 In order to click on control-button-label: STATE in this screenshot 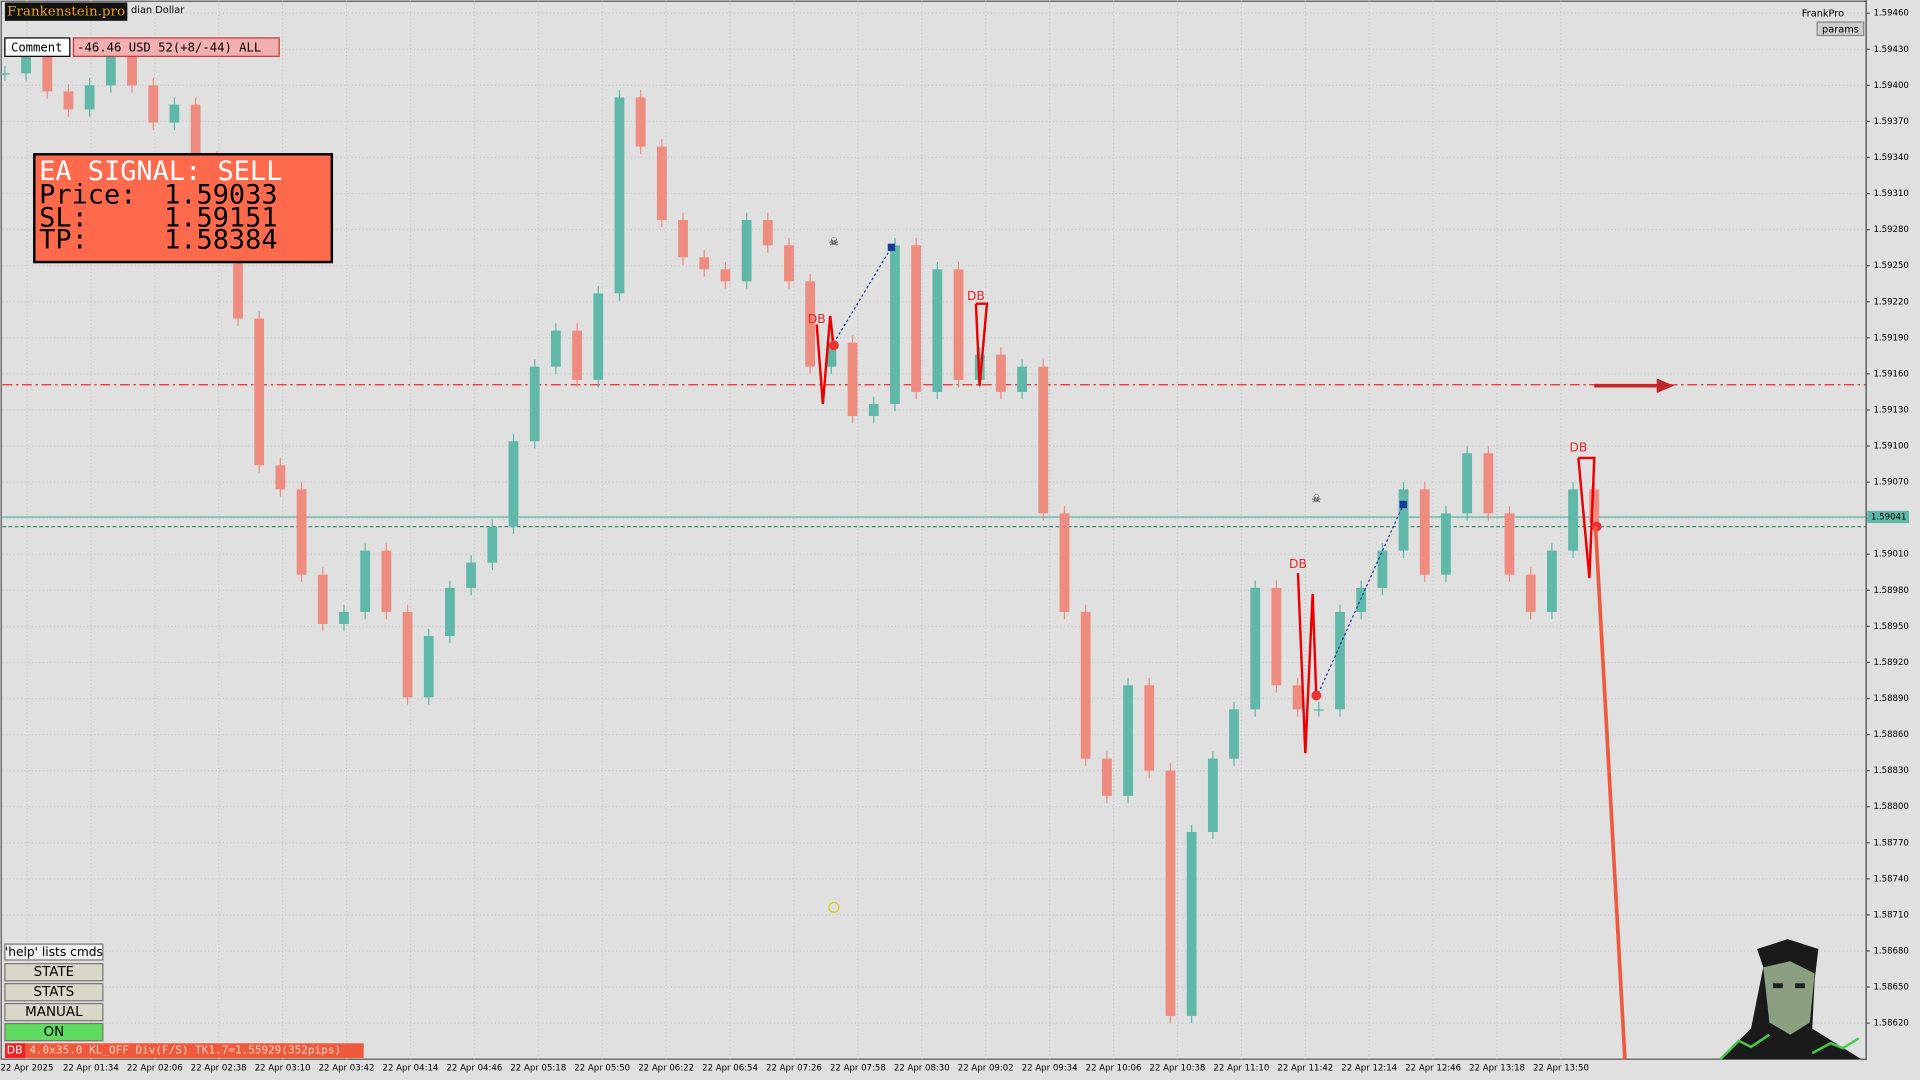, I will do `click(54, 972)`.